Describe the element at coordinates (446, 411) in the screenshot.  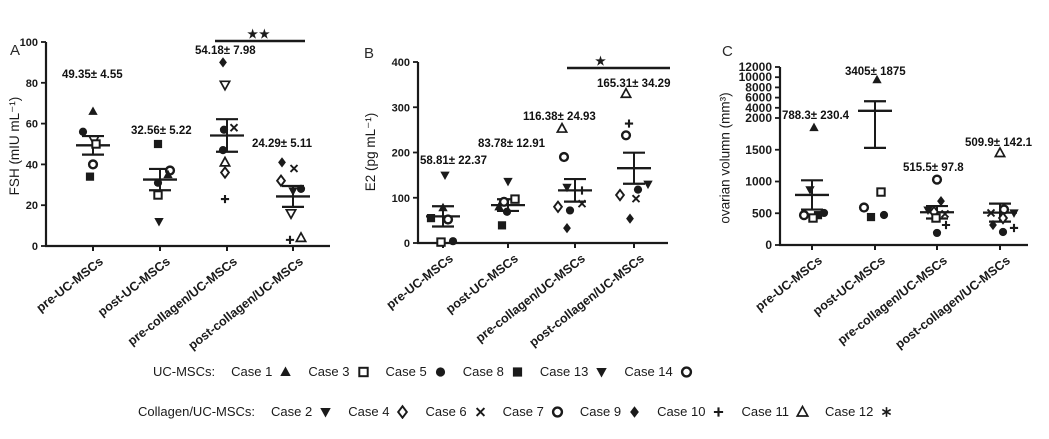
I see `legend-case-label: Case 6` at that location.